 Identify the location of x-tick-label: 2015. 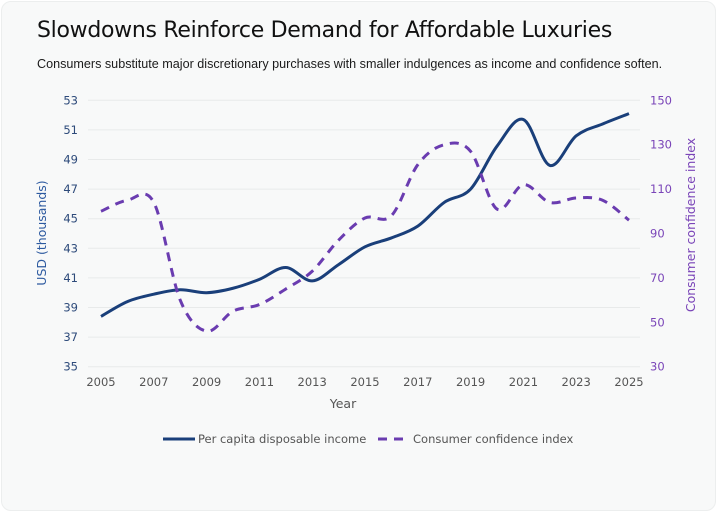
(364, 382).